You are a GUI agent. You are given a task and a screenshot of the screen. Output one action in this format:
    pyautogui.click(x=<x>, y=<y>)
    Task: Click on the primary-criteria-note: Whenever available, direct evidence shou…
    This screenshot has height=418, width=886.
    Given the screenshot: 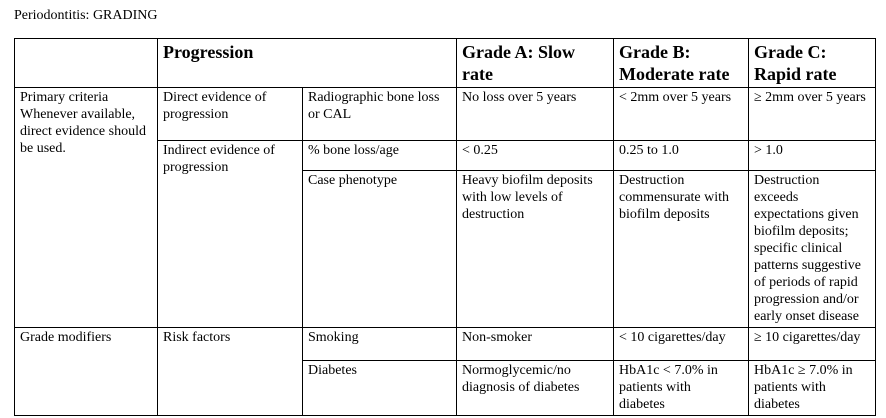 What is the action you would take?
    pyautogui.click(x=83, y=131)
    